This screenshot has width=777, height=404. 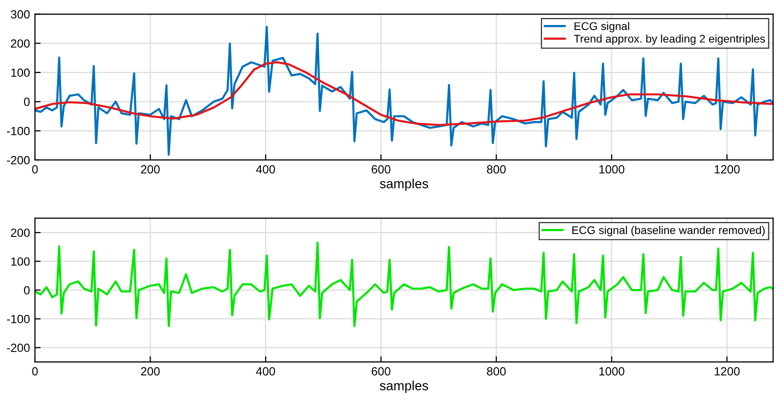 What do you see at coordinates (669, 39) in the screenshot?
I see `legend-label: Trend approx. by leading 2 eigentriples` at bounding box center [669, 39].